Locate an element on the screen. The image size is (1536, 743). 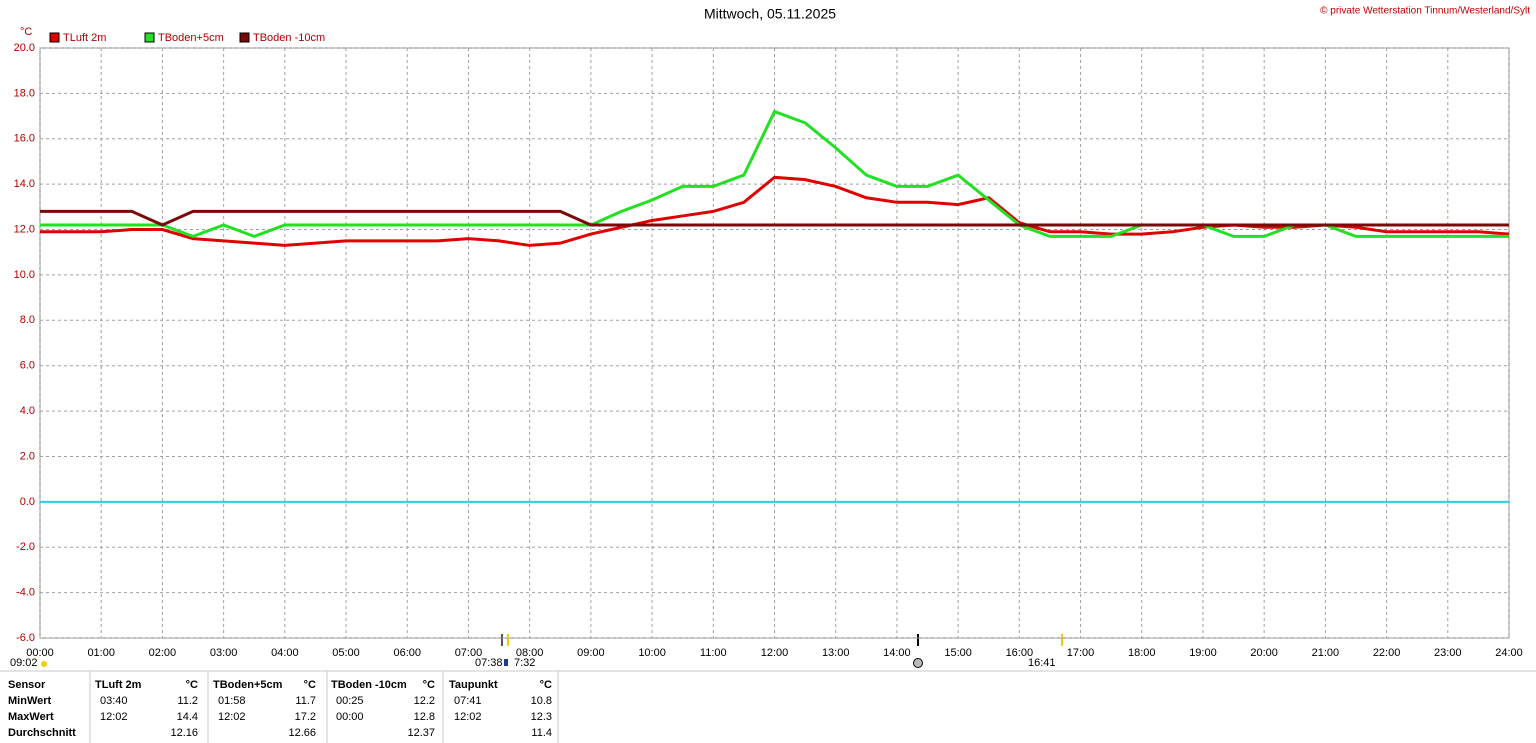
table-cell: 12.66 is located at coordinates (302, 733).